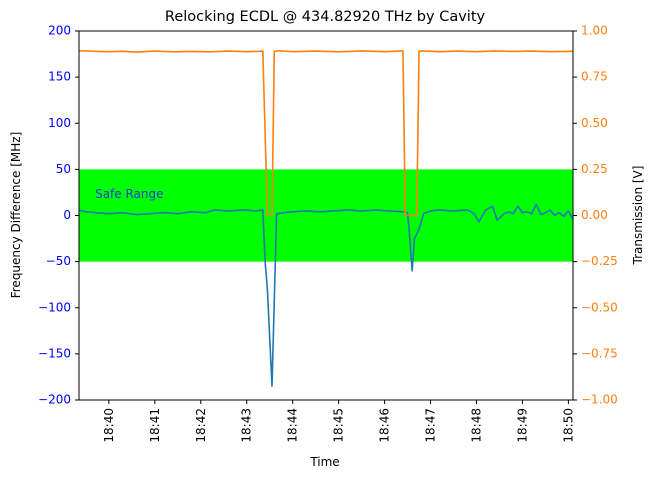 This screenshot has width=655, height=479. I want to click on left-y-tick-label: −150, so click(54, 353).